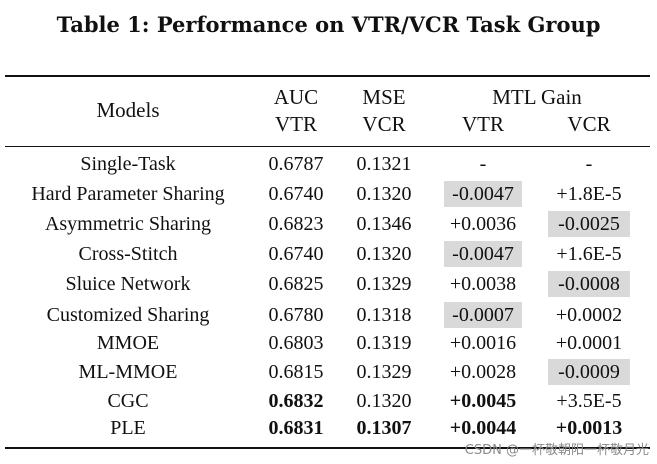  Describe the element at coordinates (384, 343) in the screenshot. I see `row-mse: 0.1319` at that location.